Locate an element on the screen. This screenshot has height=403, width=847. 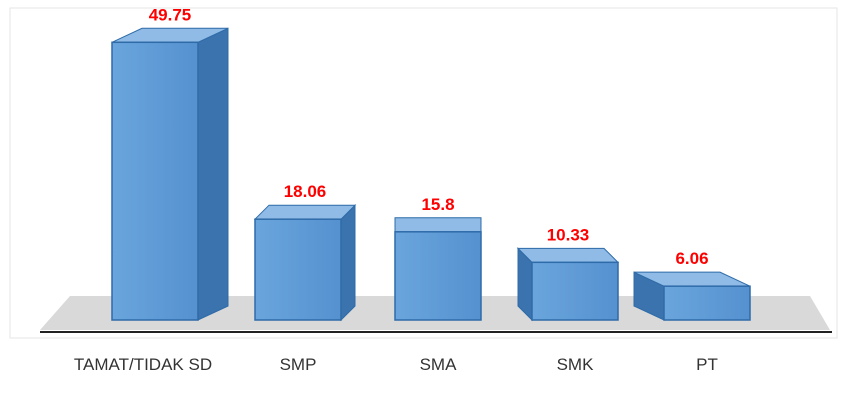
data-label: 18.06 is located at coordinates (305, 191).